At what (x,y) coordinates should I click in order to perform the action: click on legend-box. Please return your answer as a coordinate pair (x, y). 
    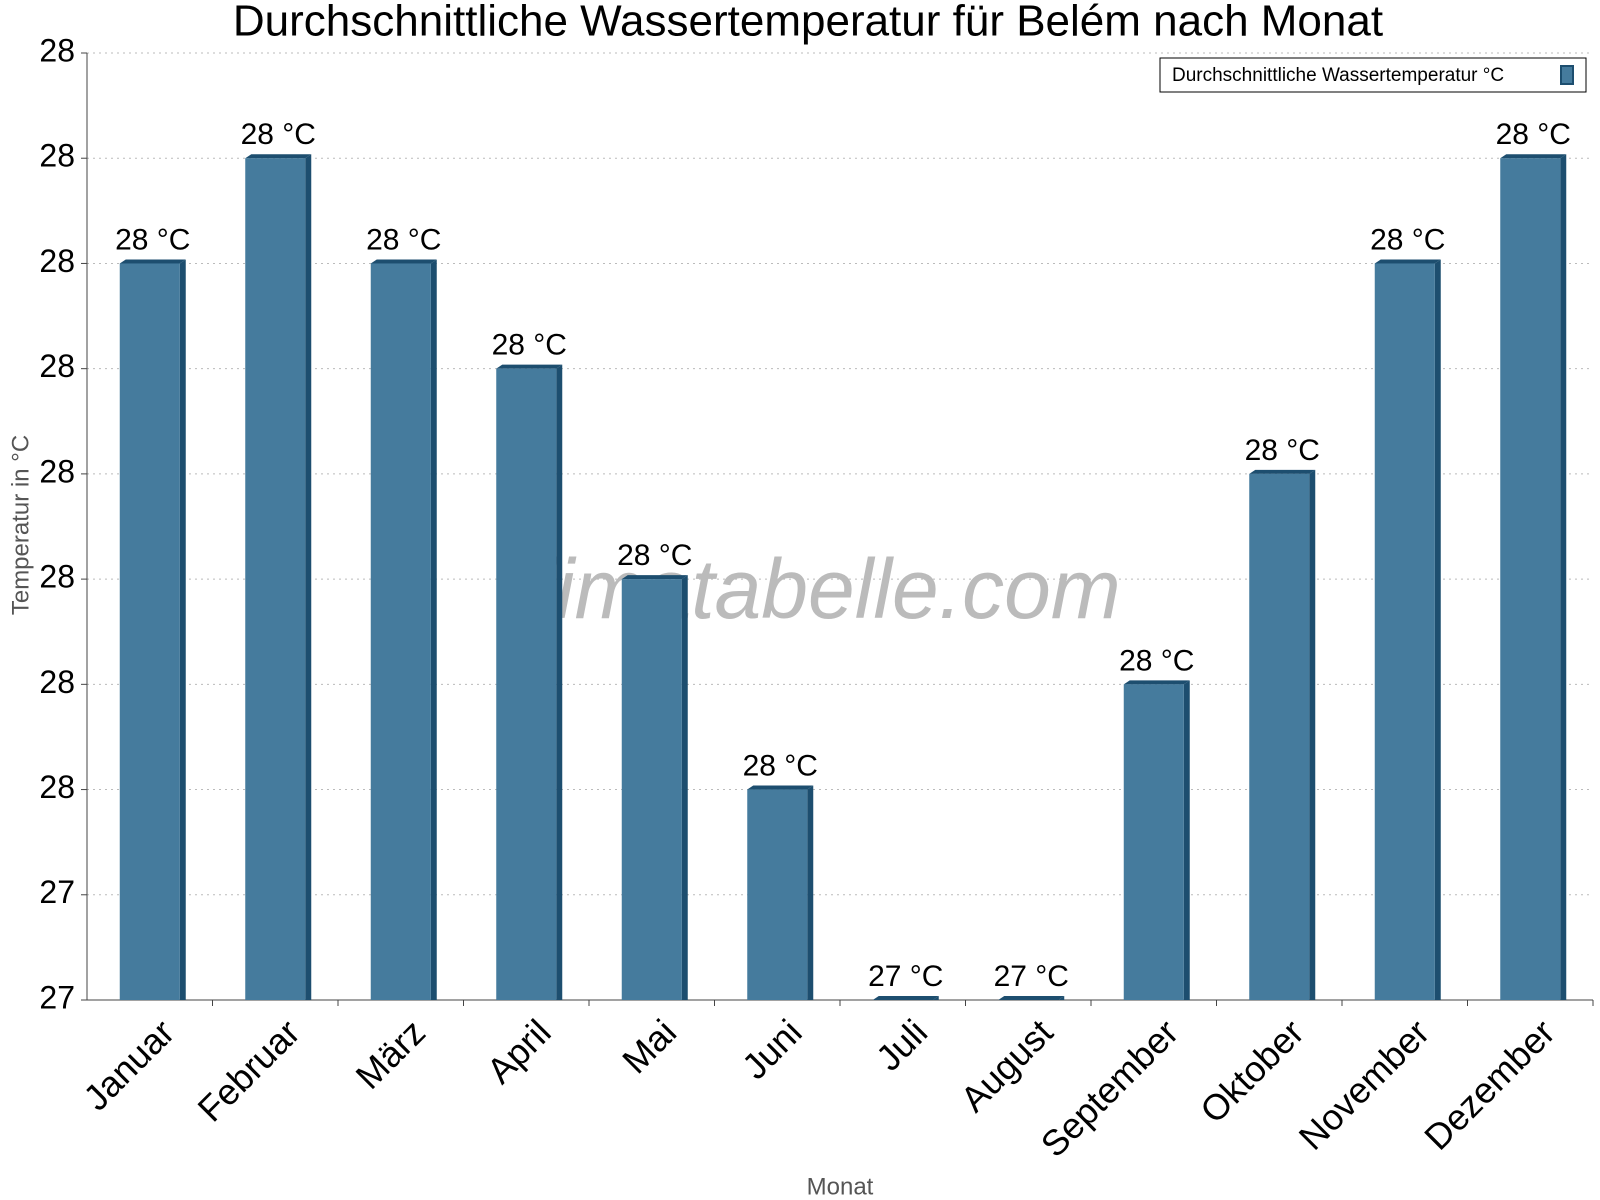
    Looking at the image, I should click on (1373, 75).